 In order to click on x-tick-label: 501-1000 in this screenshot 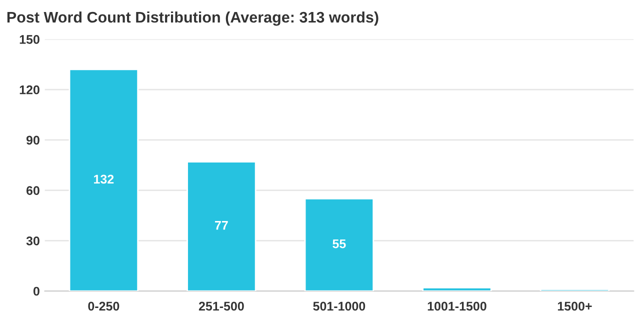, I will do `click(339, 306)`.